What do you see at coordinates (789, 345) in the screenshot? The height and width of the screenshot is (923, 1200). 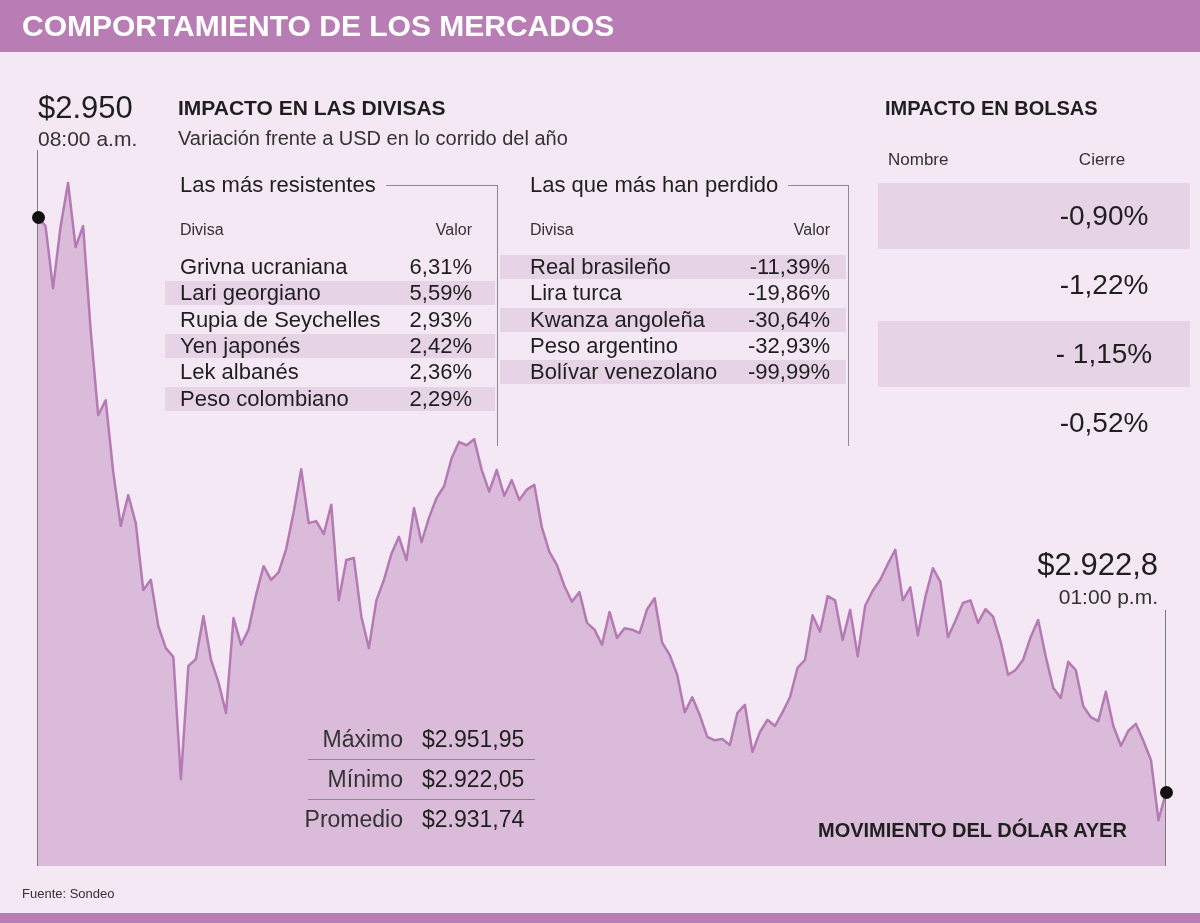 I see `data-label: -32,93%` at bounding box center [789, 345].